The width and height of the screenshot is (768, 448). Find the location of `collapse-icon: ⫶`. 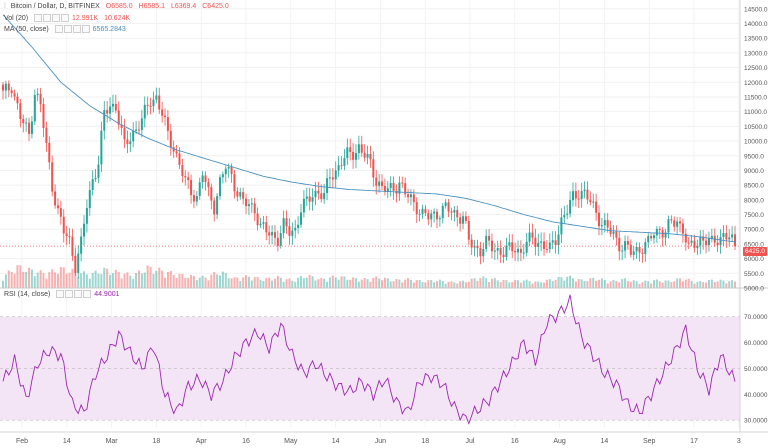

collapse-icon: ⫶ is located at coordinates (5, 6).